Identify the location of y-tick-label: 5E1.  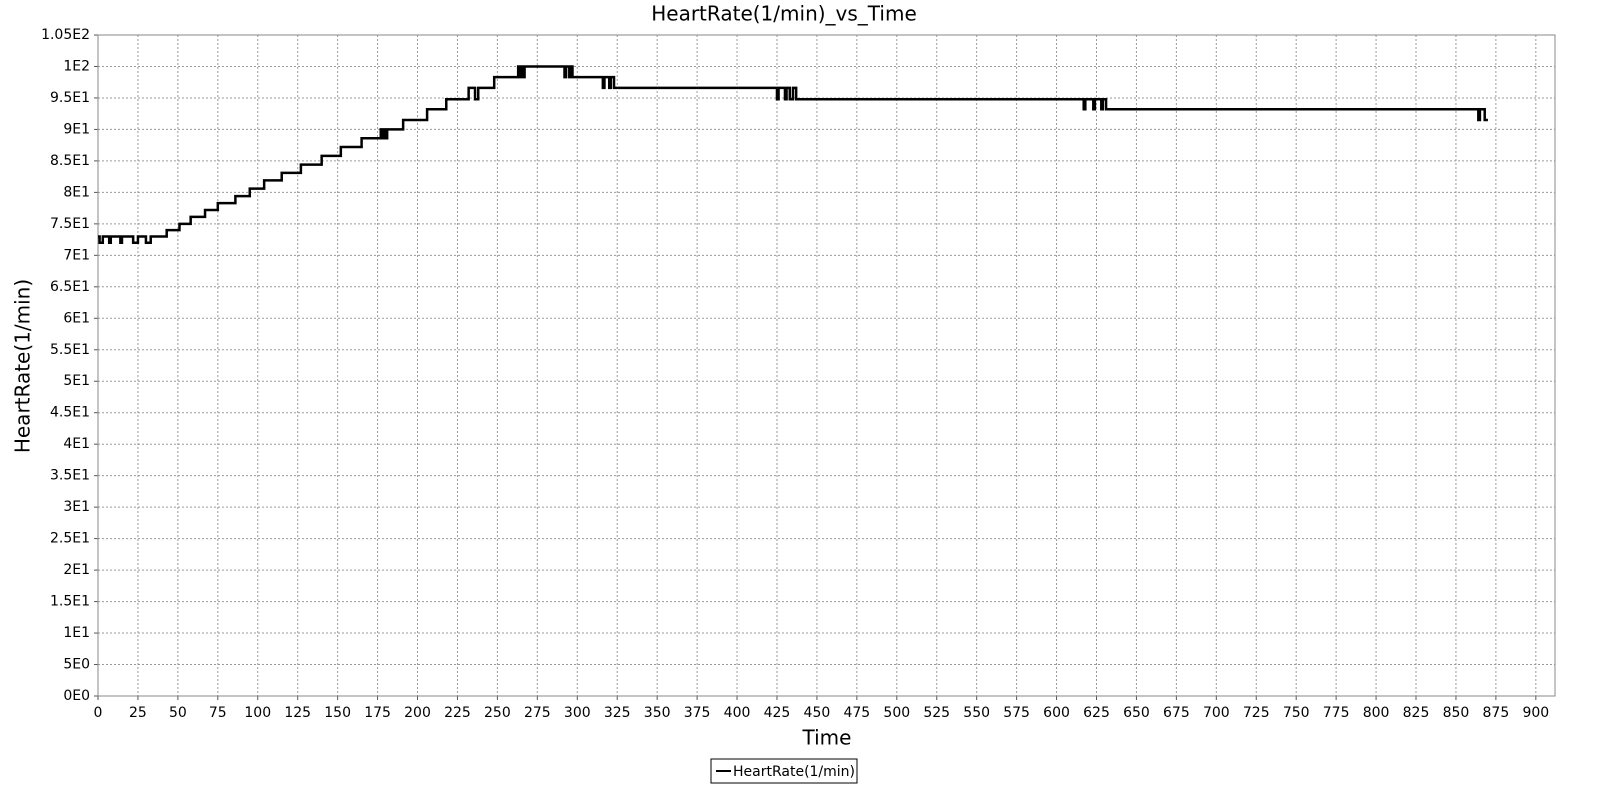
(76, 381).